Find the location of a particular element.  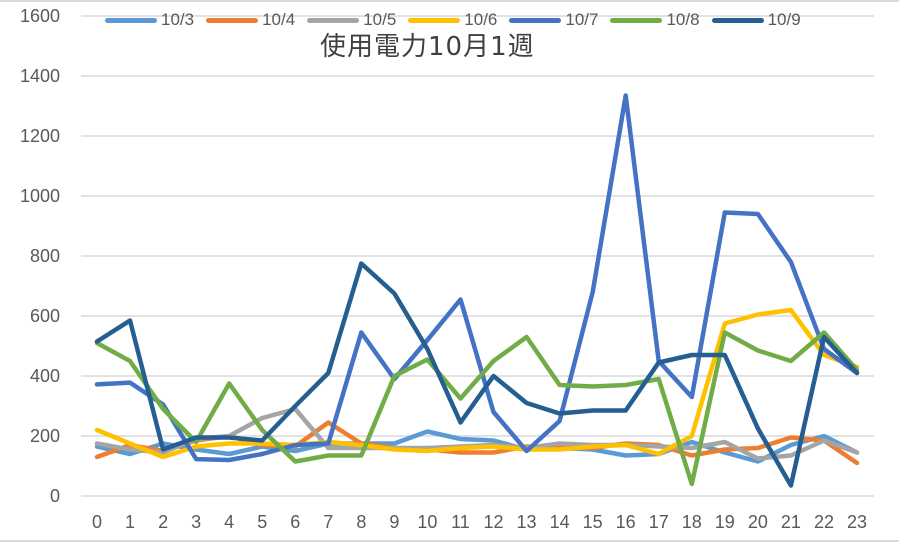

legend-label: 10/8 is located at coordinates (683, 19).